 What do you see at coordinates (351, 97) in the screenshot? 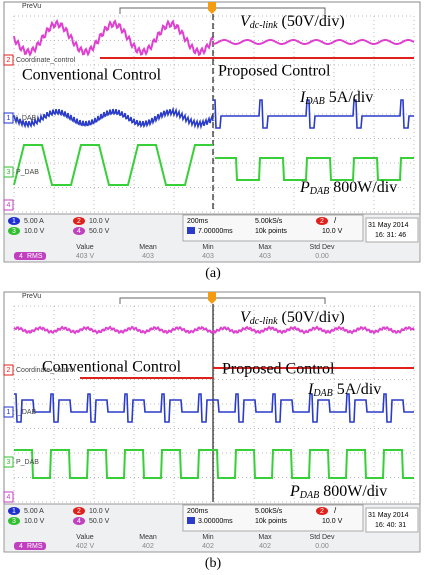
I see `signal-scale: 5A/div` at bounding box center [351, 97].